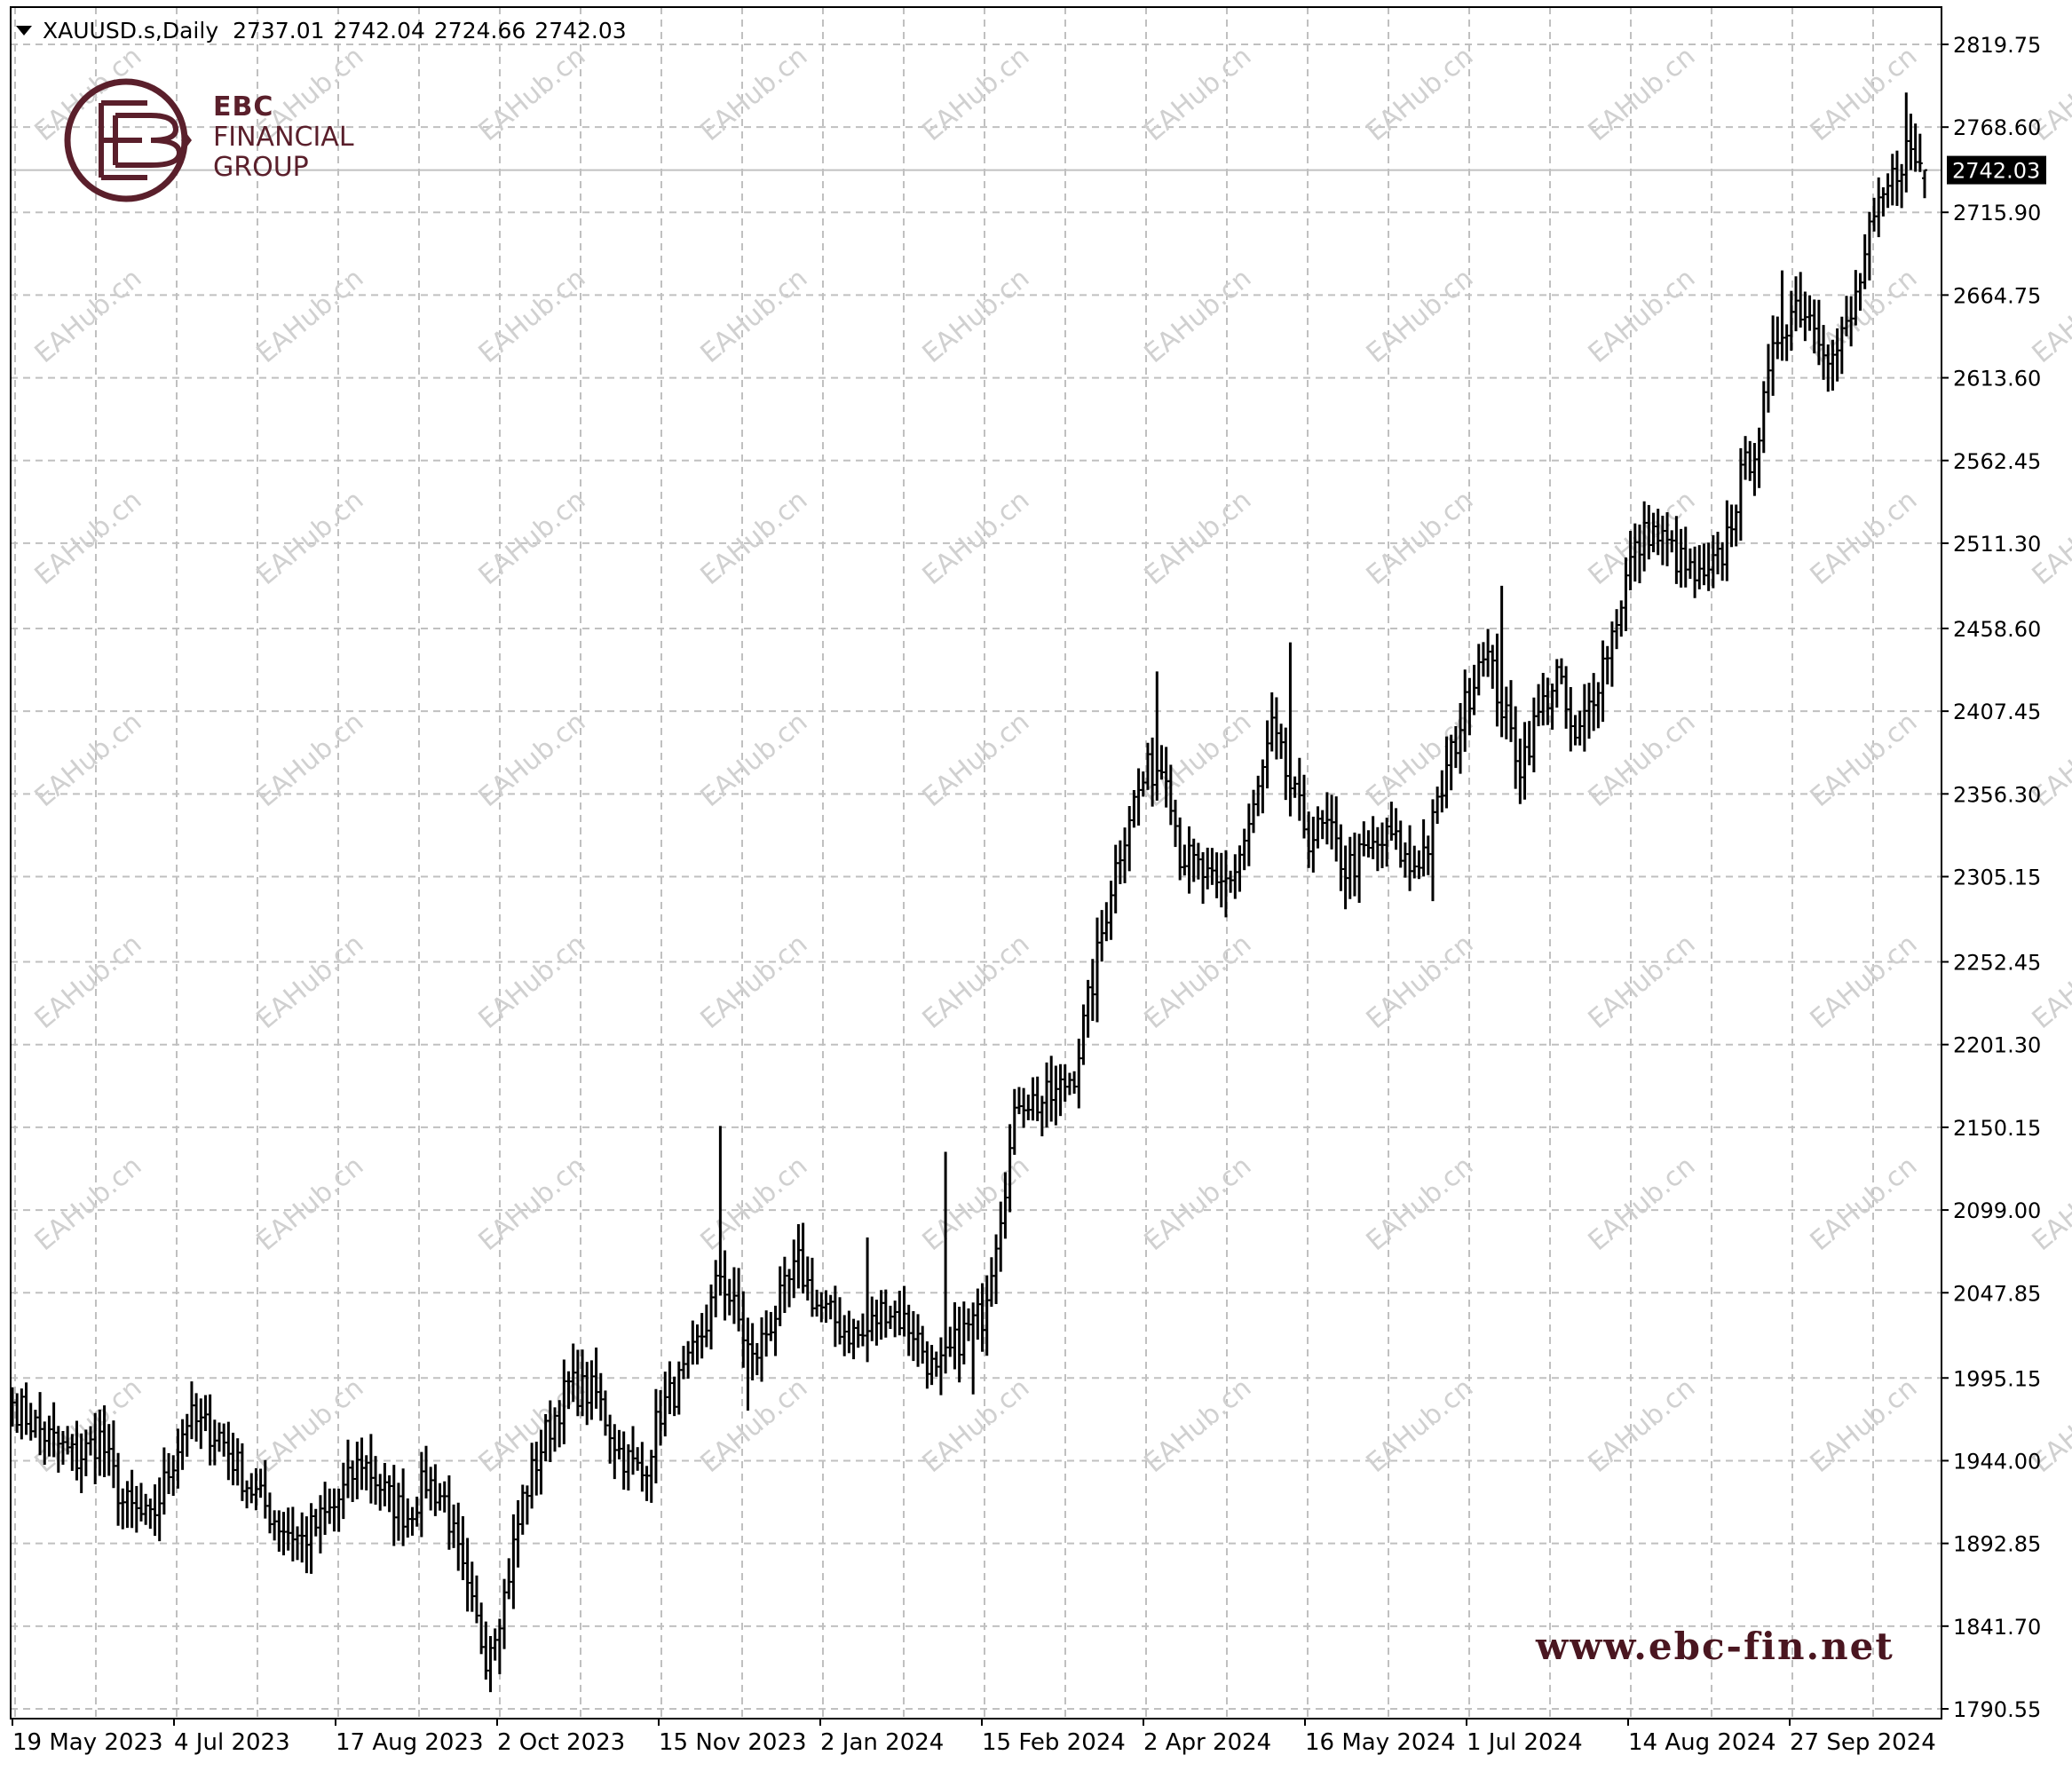  I want to click on y-tick-label: 1790.55, so click(1997, 1709).